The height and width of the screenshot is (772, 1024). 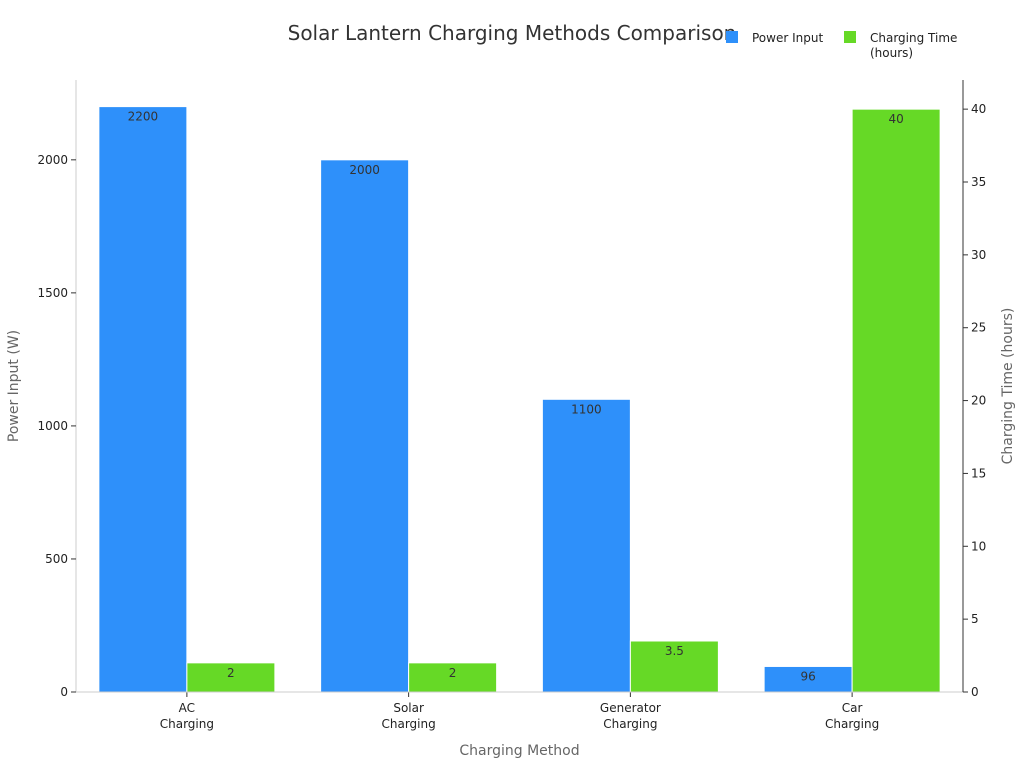 I want to click on x-tick-label: Car, so click(x=852, y=708).